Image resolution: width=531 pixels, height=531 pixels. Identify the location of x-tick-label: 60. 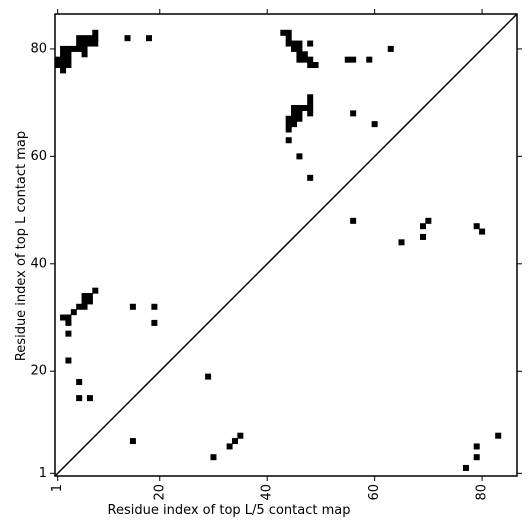
(374, 492).